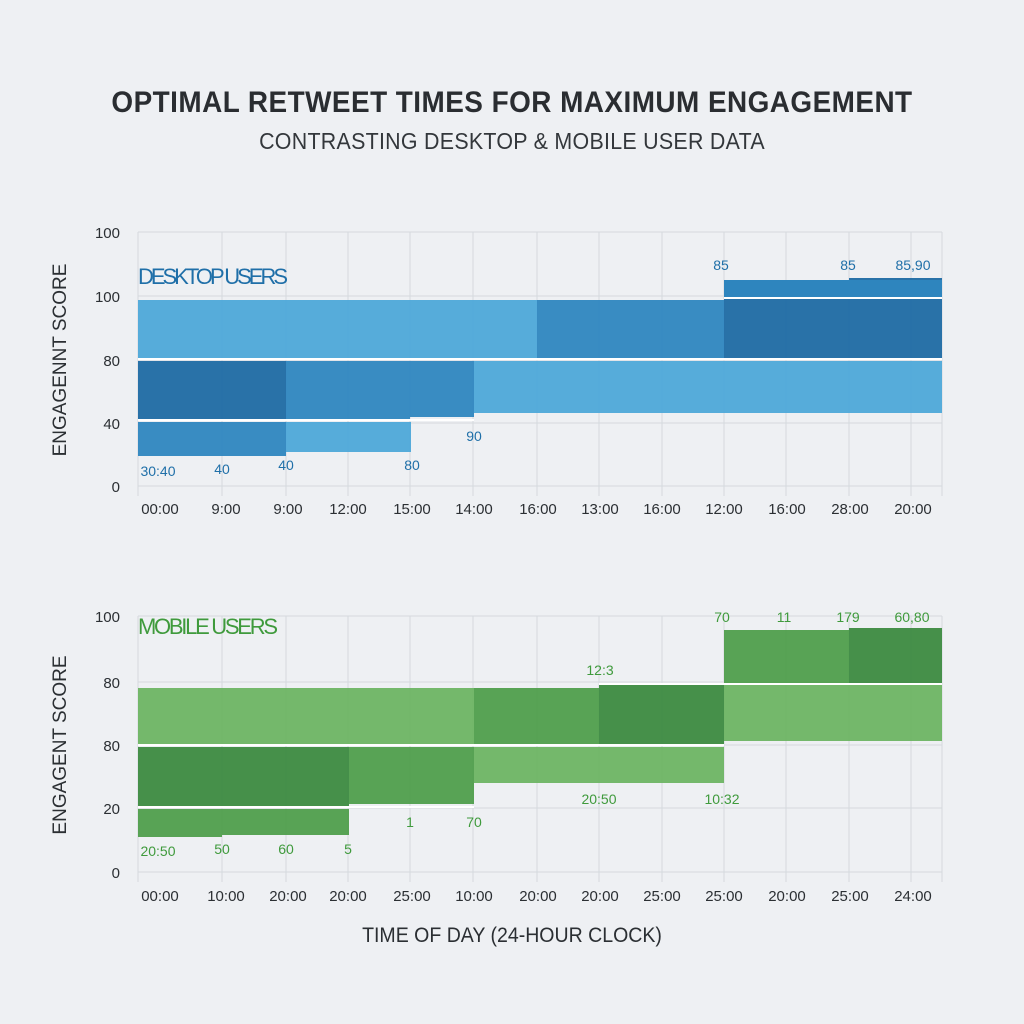  I want to click on data-label: 10:32, so click(721, 799).